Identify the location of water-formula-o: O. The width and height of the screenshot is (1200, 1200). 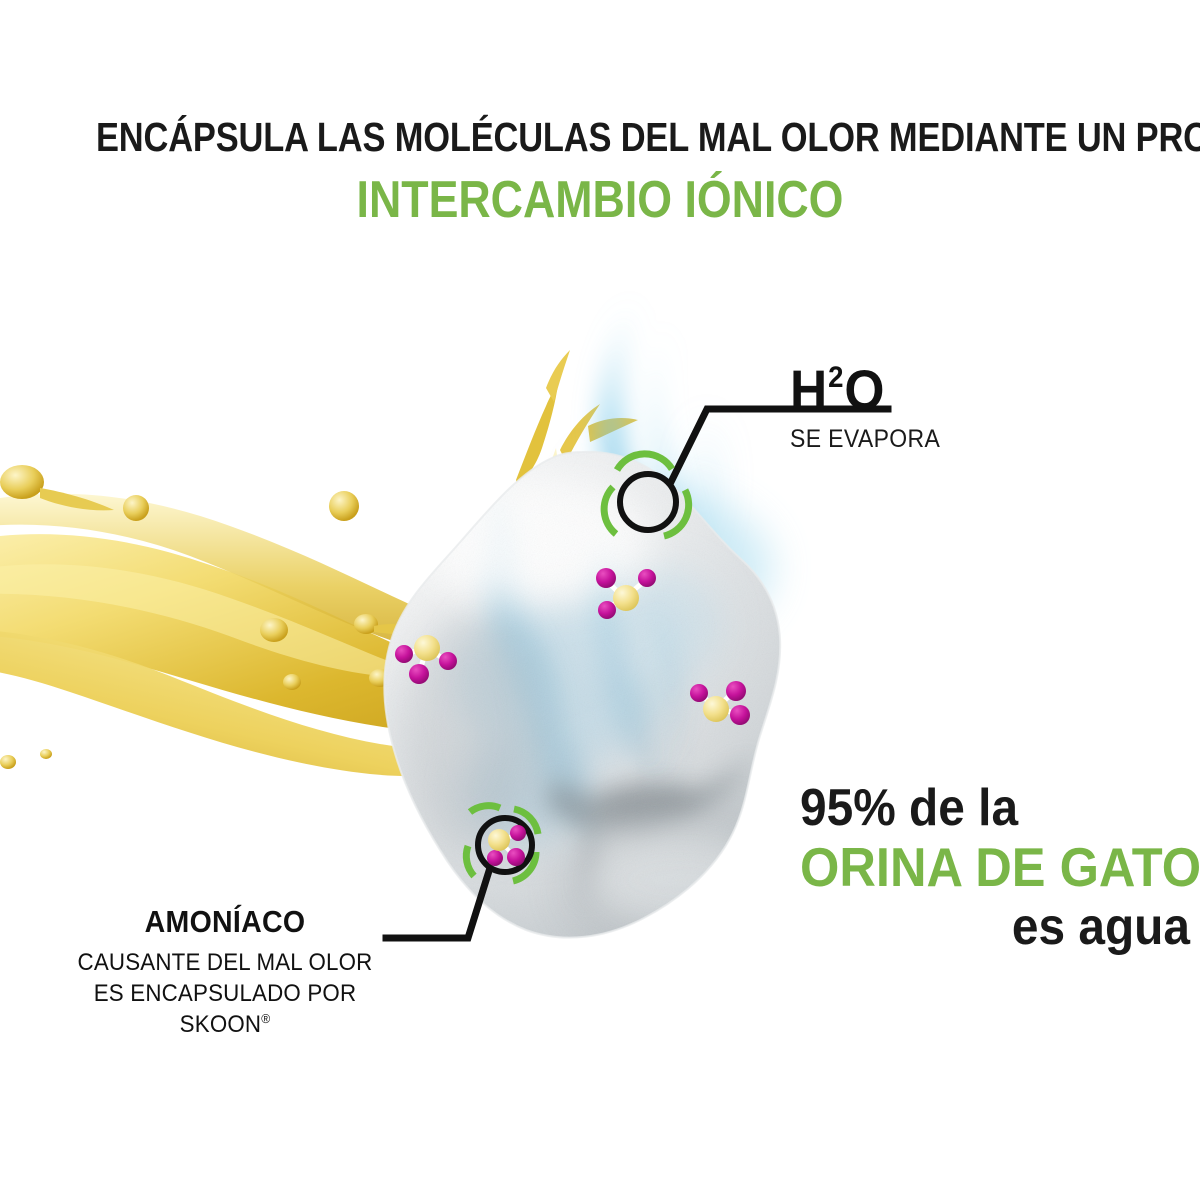
(865, 389).